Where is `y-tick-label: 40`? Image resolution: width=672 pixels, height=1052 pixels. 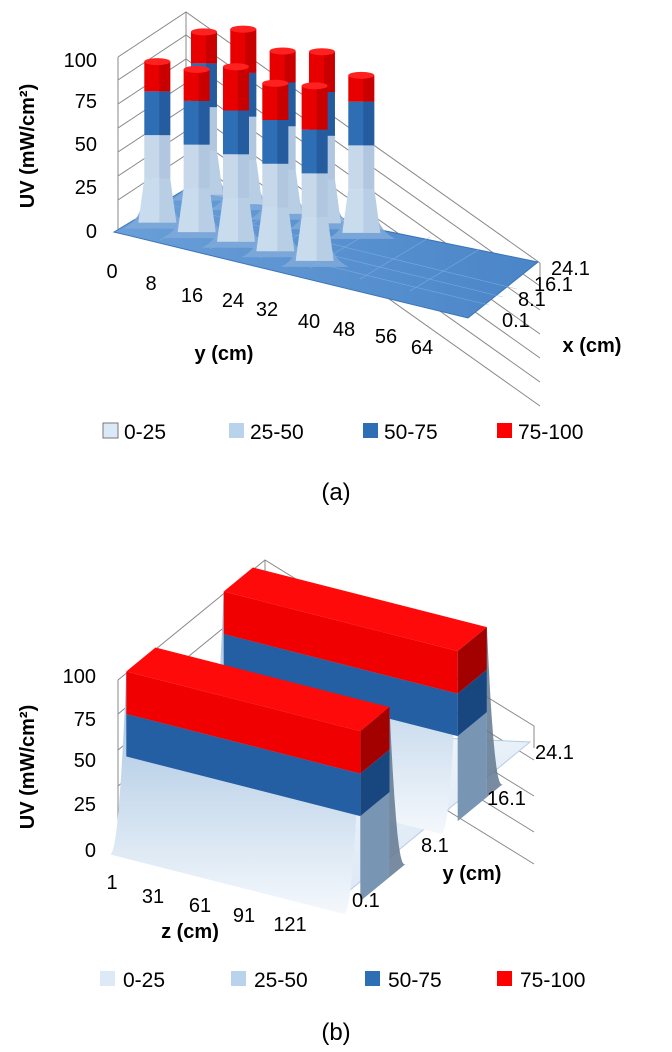
y-tick-label: 40 is located at coordinates (309, 322).